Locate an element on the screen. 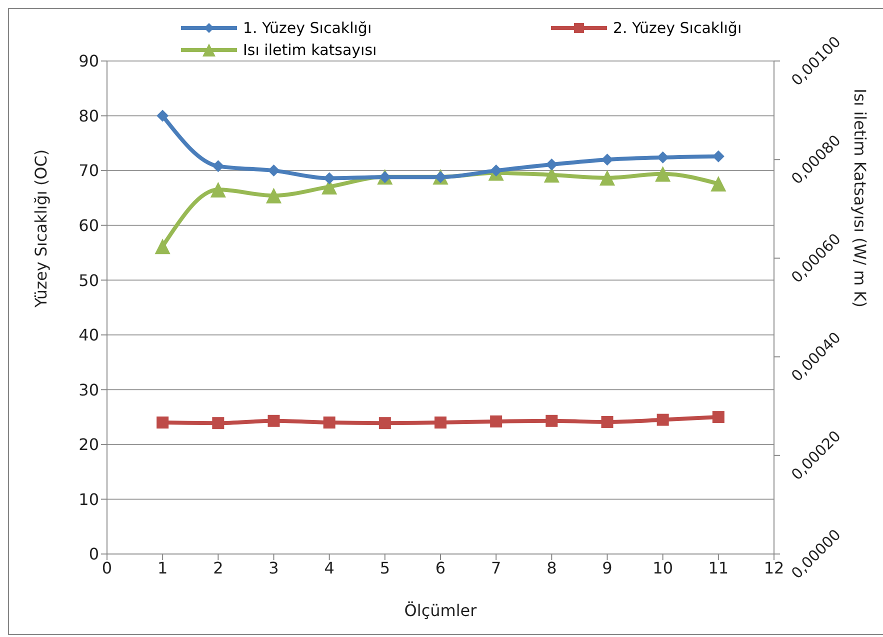 The height and width of the screenshot is (637, 883). x-tick-label: 5 is located at coordinates (385, 568).